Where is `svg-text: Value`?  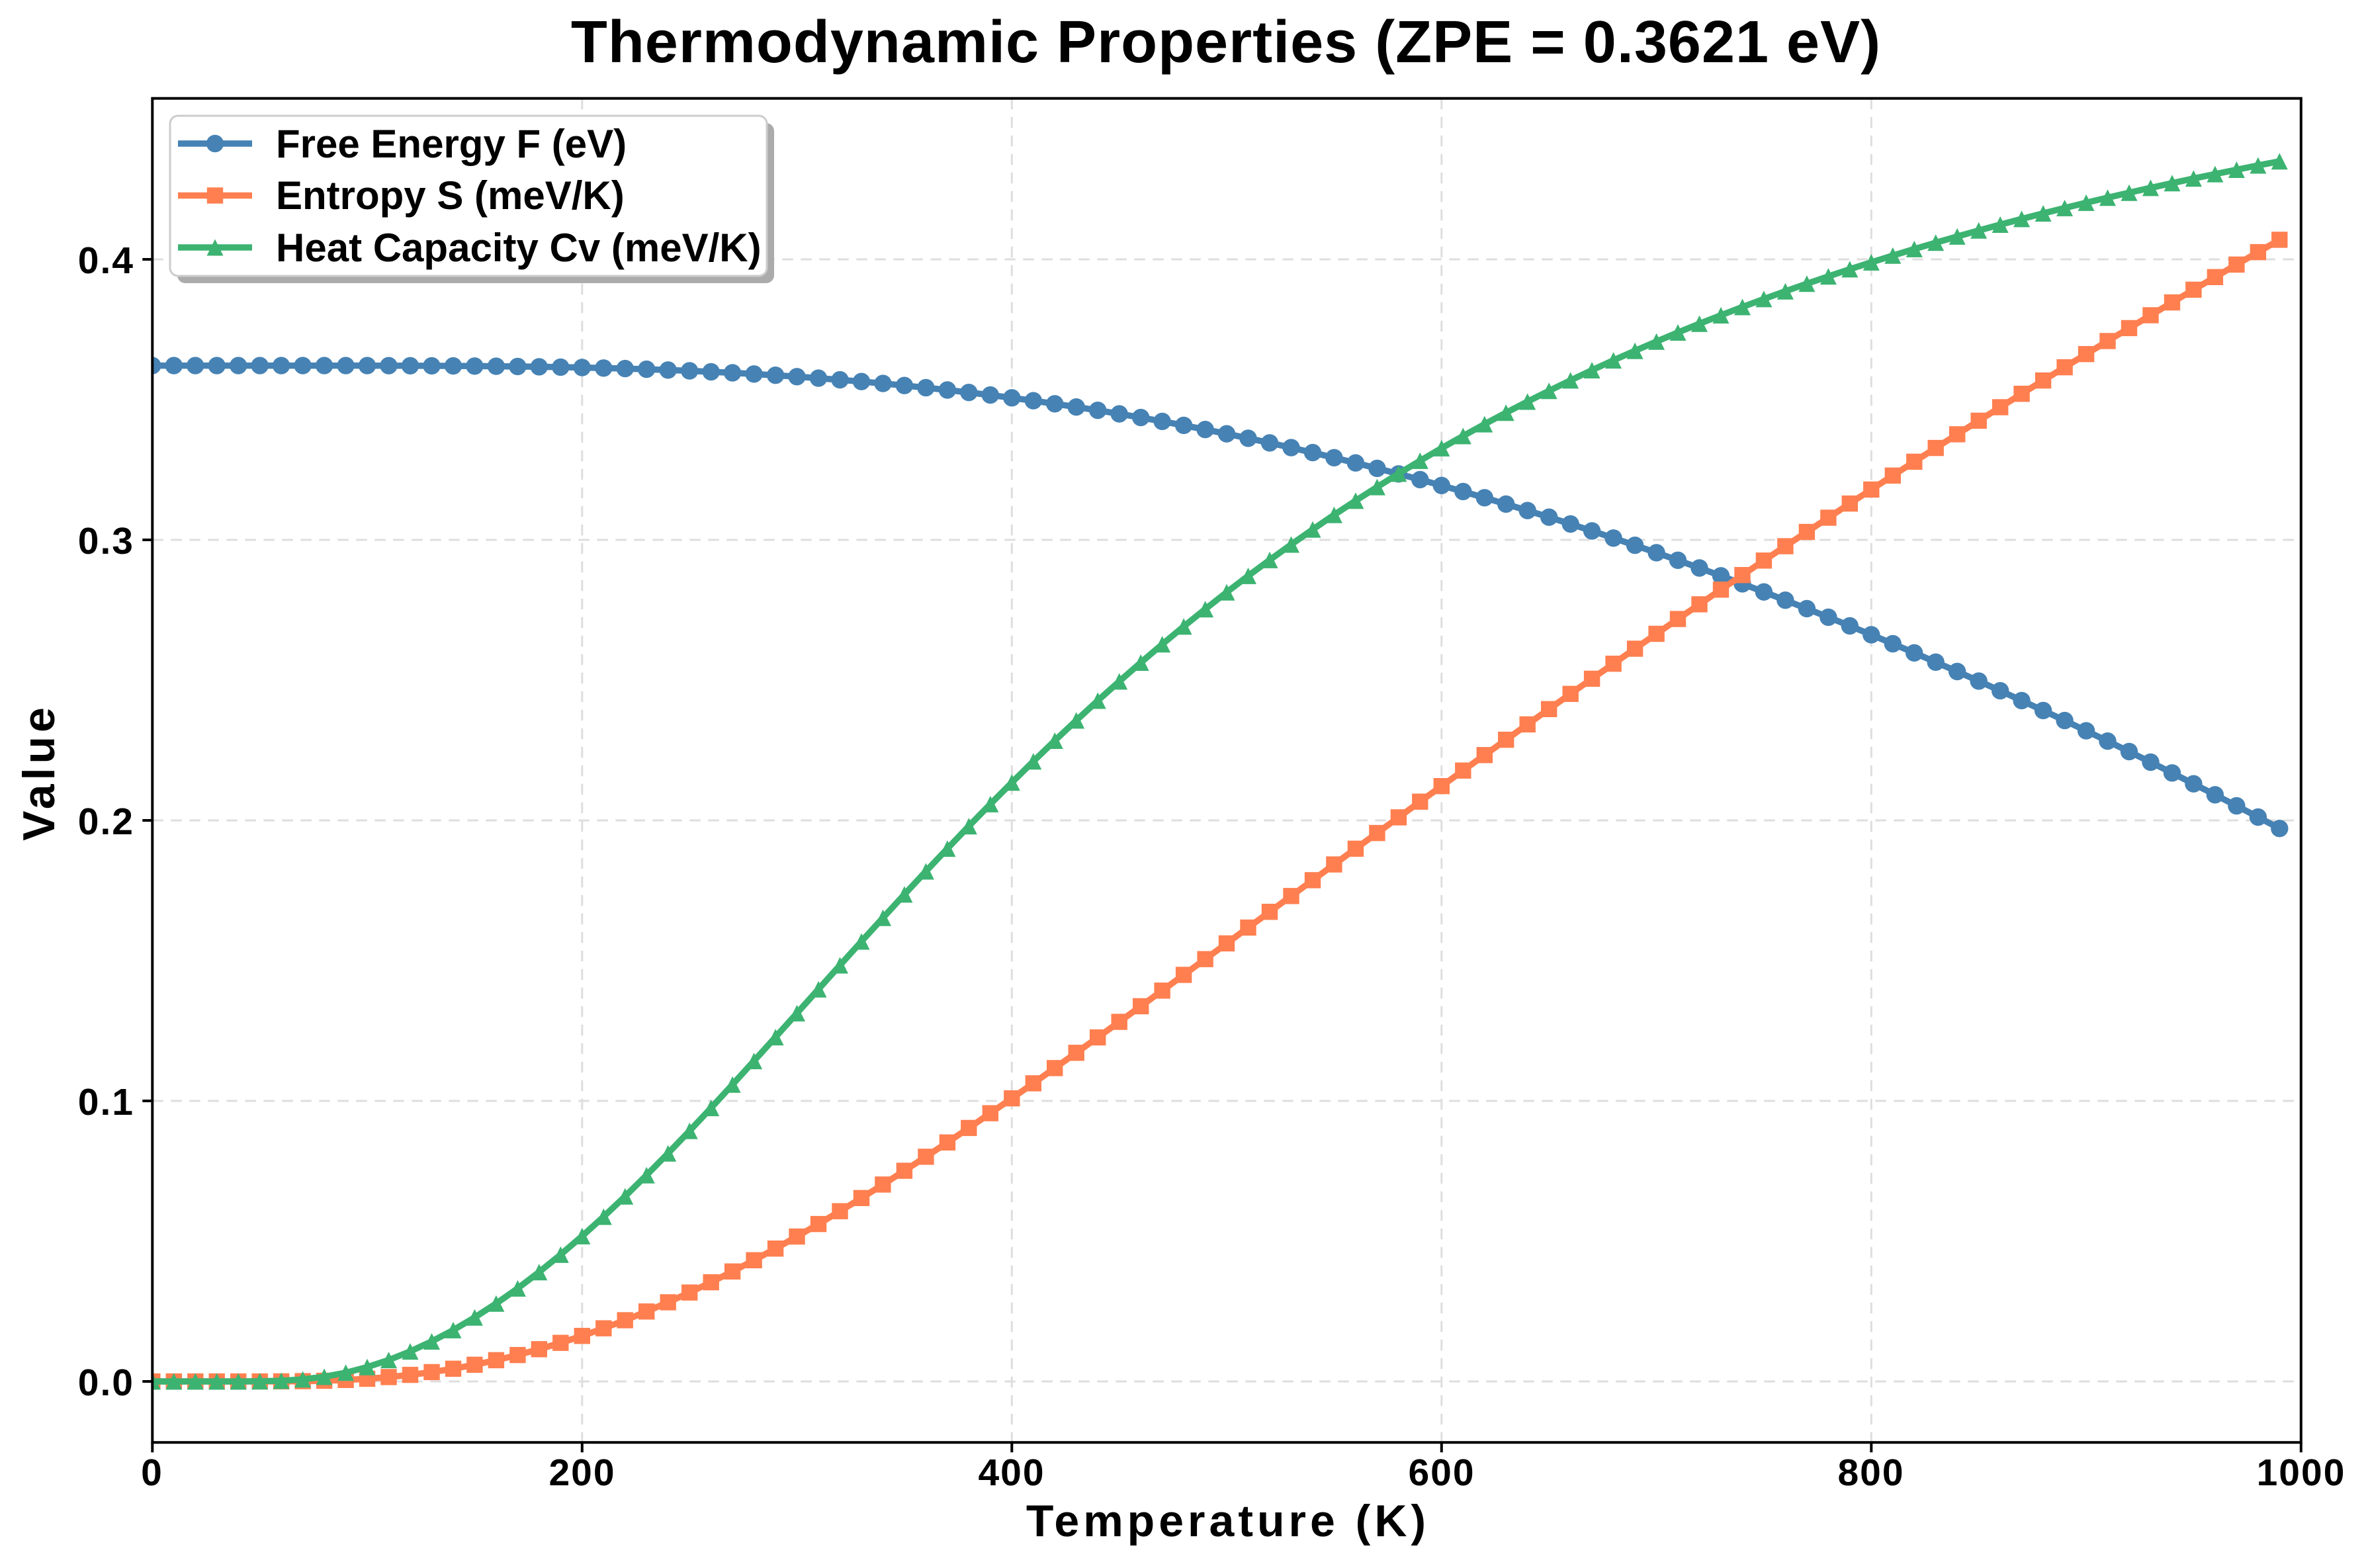
svg-text: Value is located at coordinates (39, 772).